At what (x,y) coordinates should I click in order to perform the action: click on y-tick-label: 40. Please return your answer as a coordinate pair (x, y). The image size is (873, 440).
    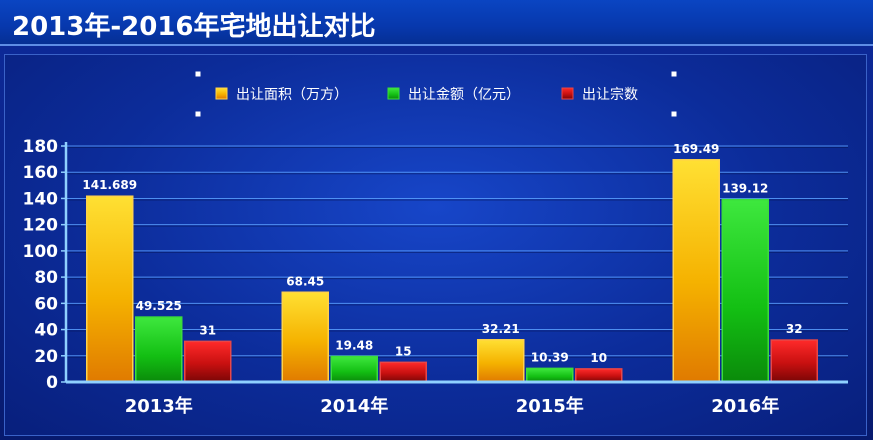
    Looking at the image, I should click on (46, 331).